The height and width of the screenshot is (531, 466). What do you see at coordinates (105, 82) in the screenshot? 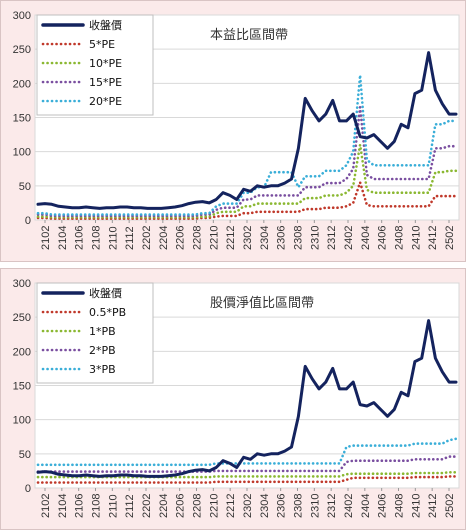
I see `legend-entry: 15*PE` at bounding box center [105, 82].